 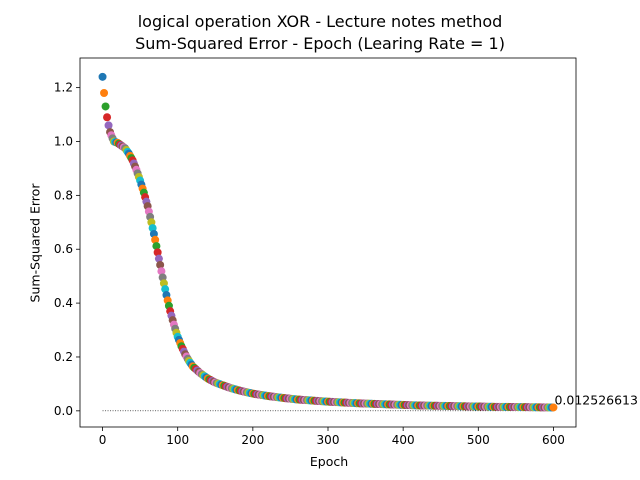 I want to click on x-tick-label: 100, so click(x=177, y=440).